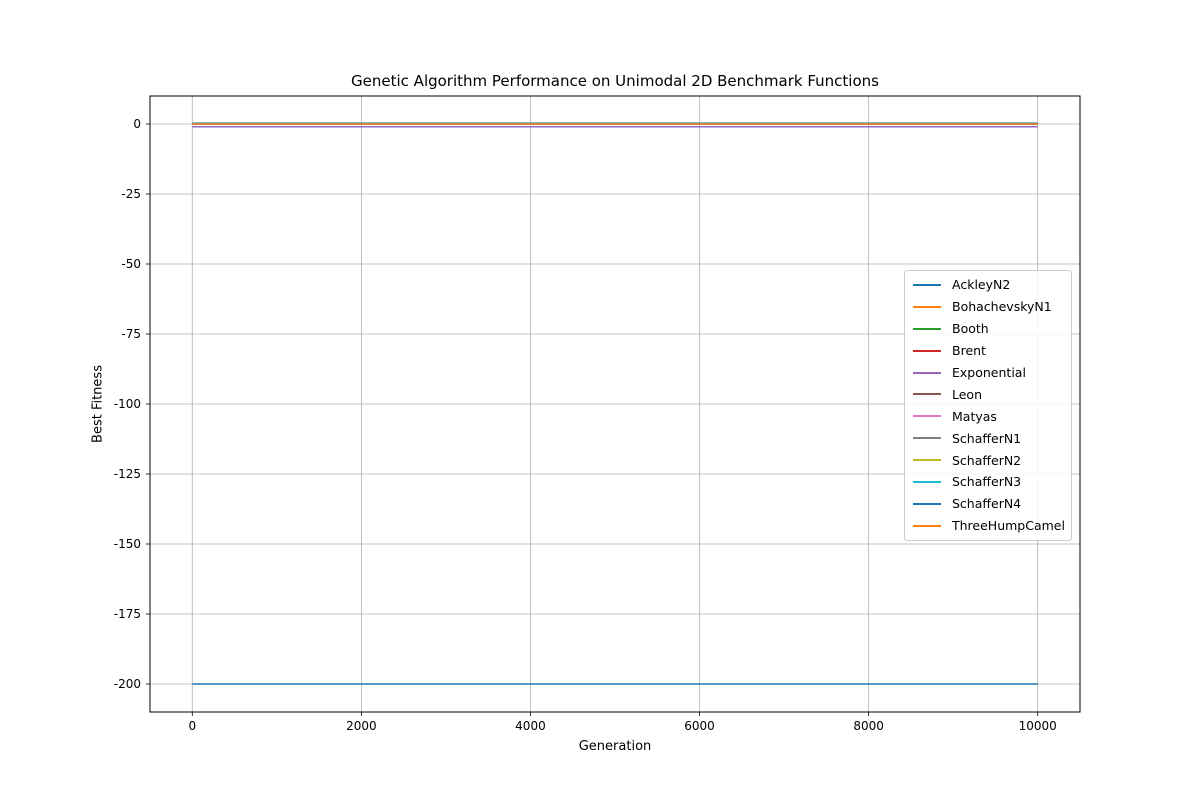 The width and height of the screenshot is (1200, 800). What do you see at coordinates (98, 404) in the screenshot?
I see `y-axis-label: Best Fitness` at bounding box center [98, 404].